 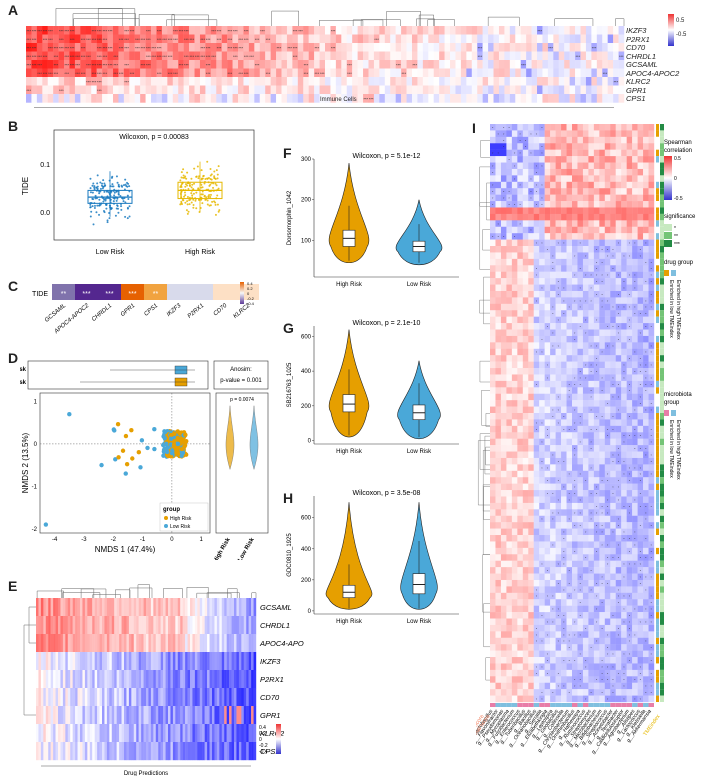 I want to click on panel-label-c: C, so click(x=13, y=286).